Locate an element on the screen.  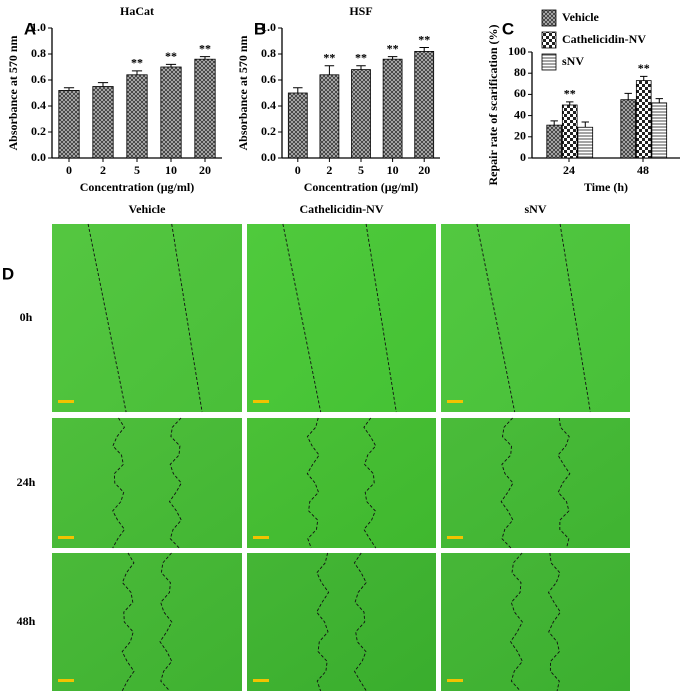
legend-label: Vehicle is located at coordinates (581, 17).